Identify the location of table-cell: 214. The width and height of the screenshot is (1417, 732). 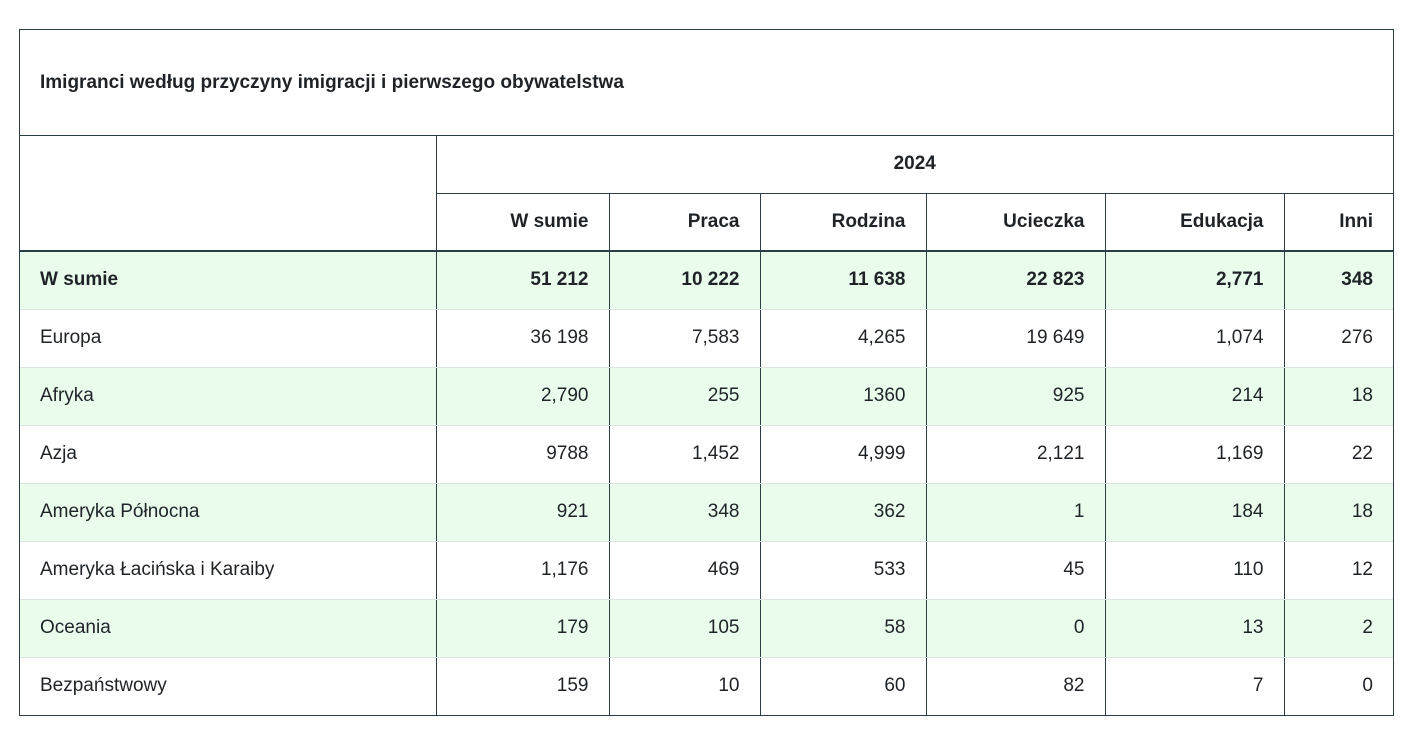
(1194, 396).